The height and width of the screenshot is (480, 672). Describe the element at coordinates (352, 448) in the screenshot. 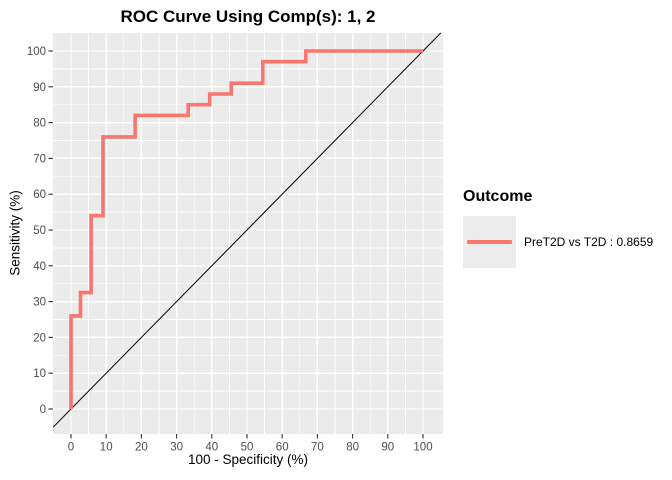

I see `x-tick-label: 80` at that location.